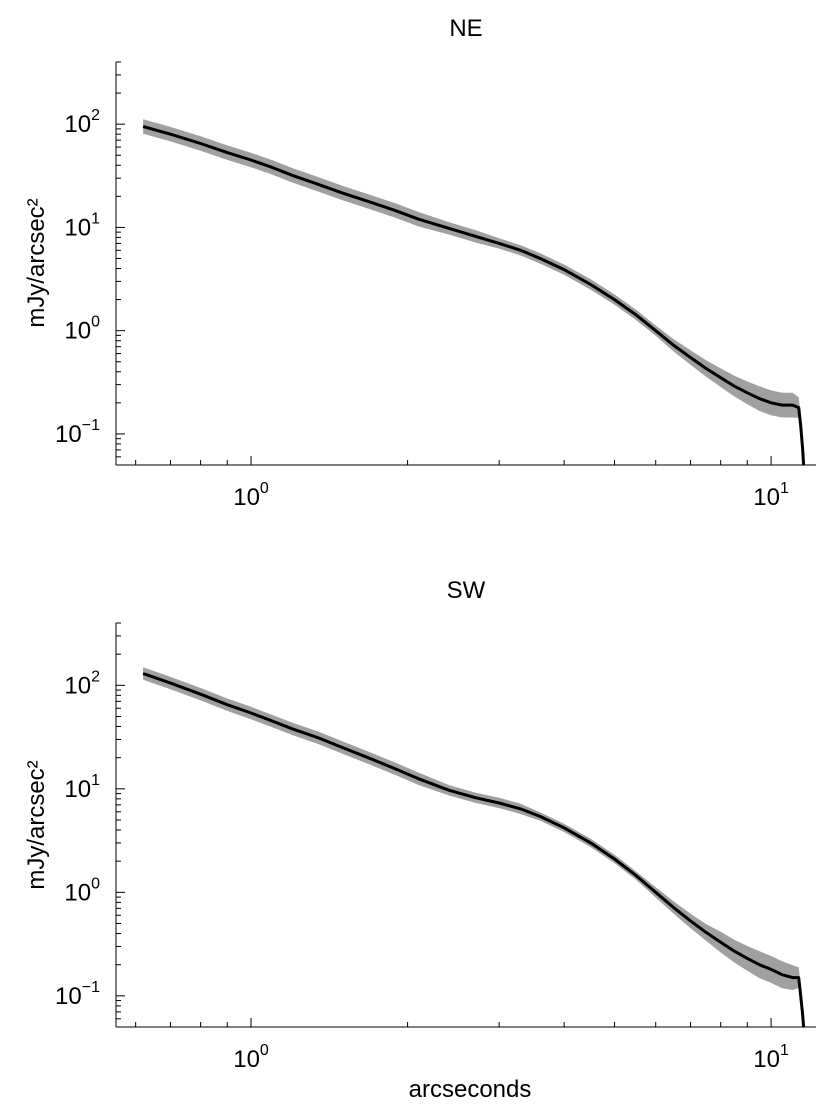 The height and width of the screenshot is (1109, 830). Describe the element at coordinates (465, 28) in the screenshot. I see `panel-title: NE` at that location.